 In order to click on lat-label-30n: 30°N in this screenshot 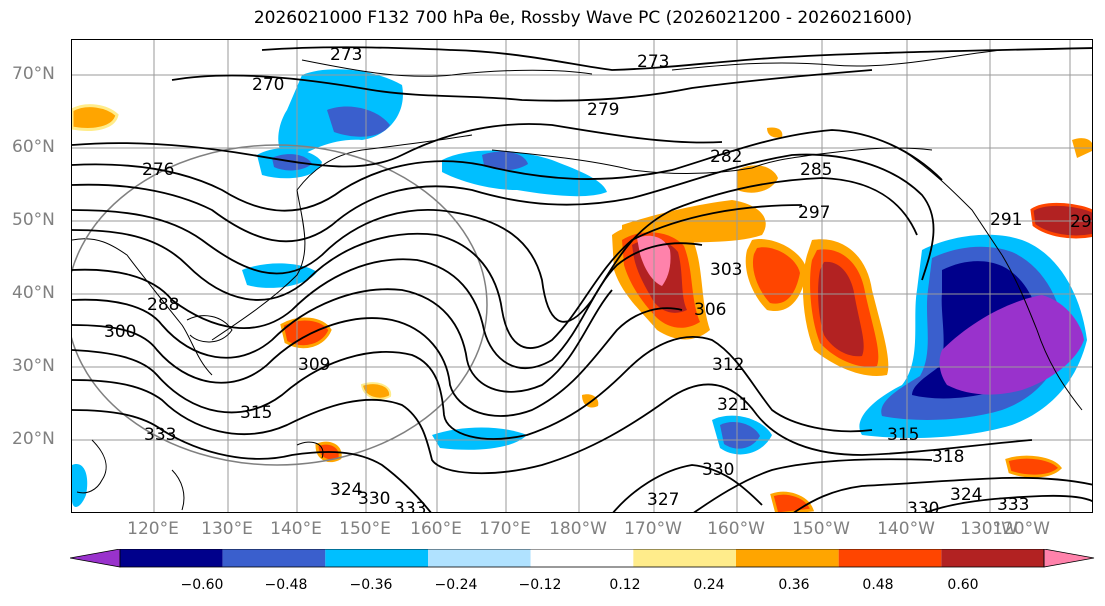, I will do `click(33, 366)`.